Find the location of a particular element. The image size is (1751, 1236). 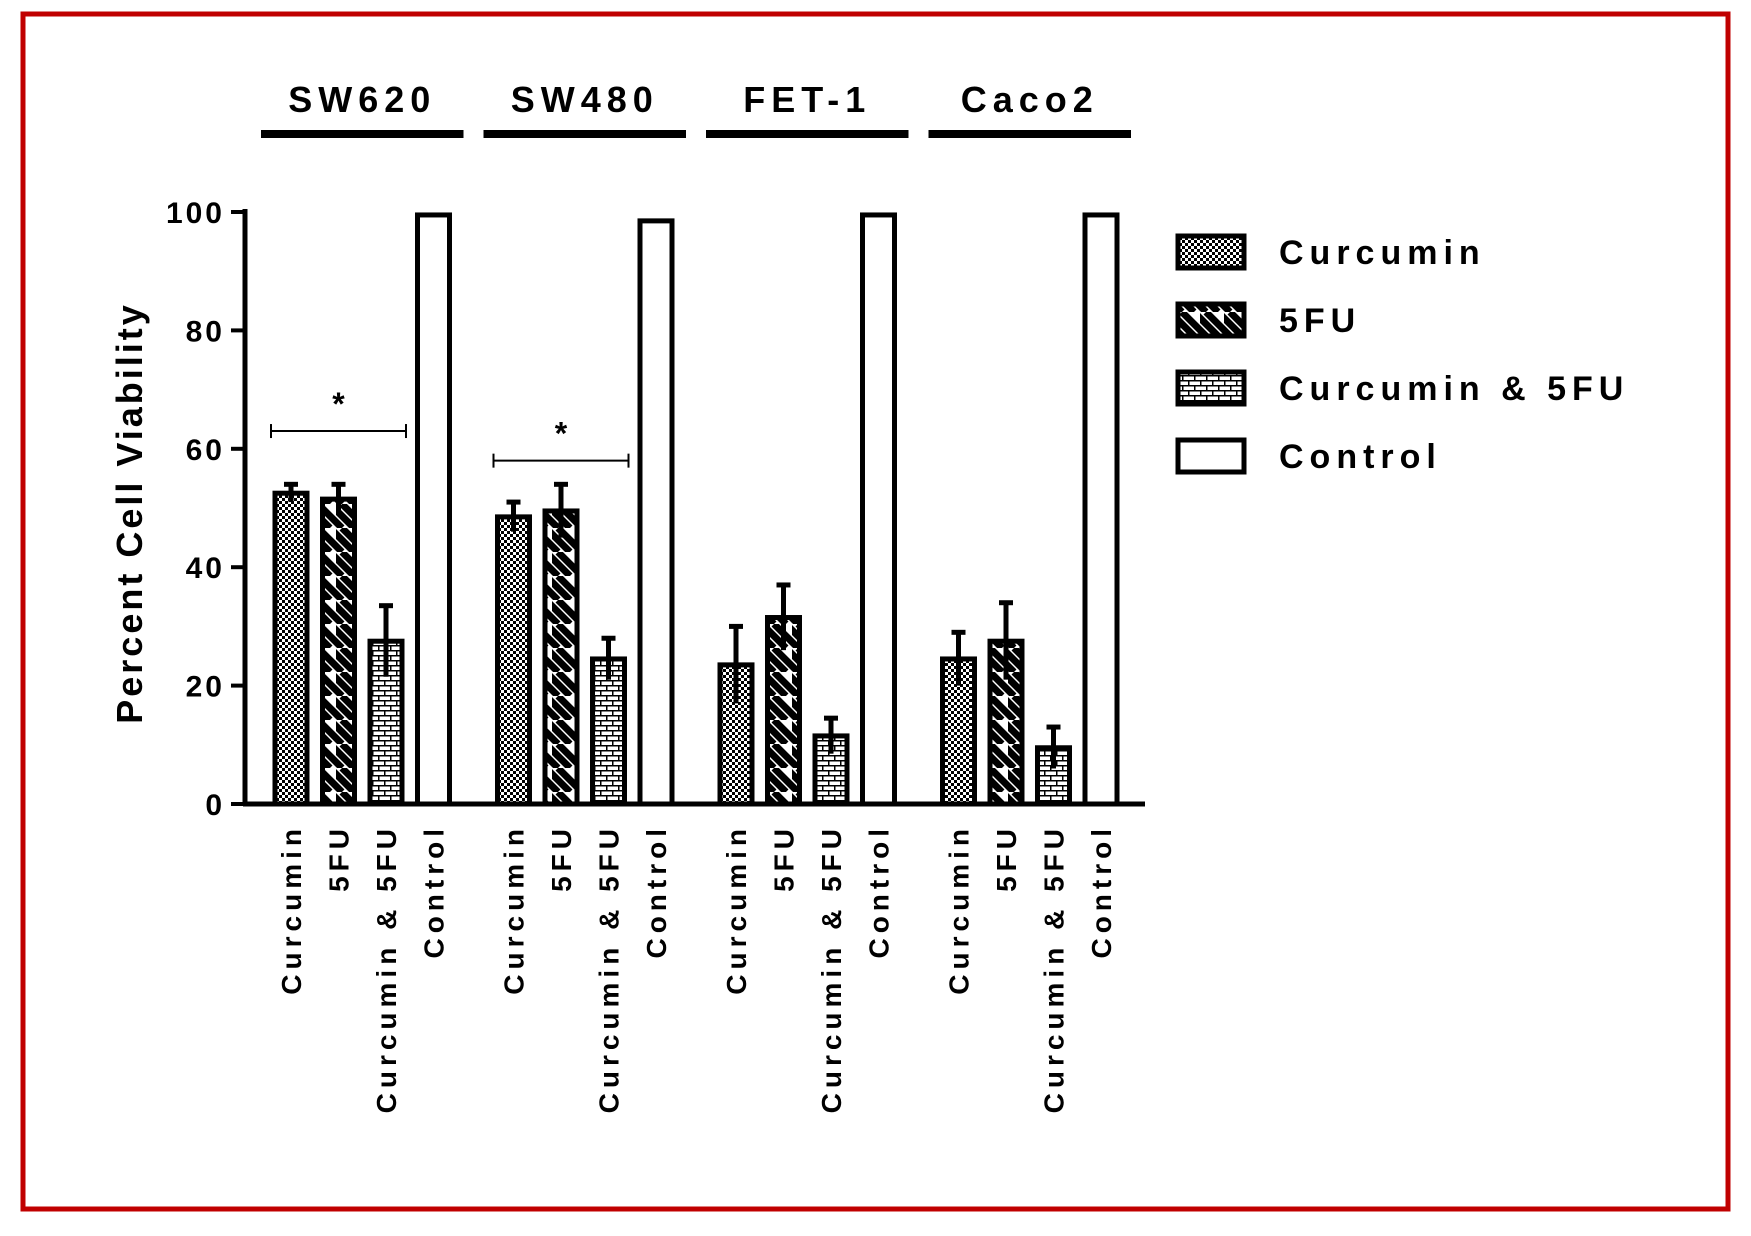

error-bars-layer is located at coordinates (672, 625).